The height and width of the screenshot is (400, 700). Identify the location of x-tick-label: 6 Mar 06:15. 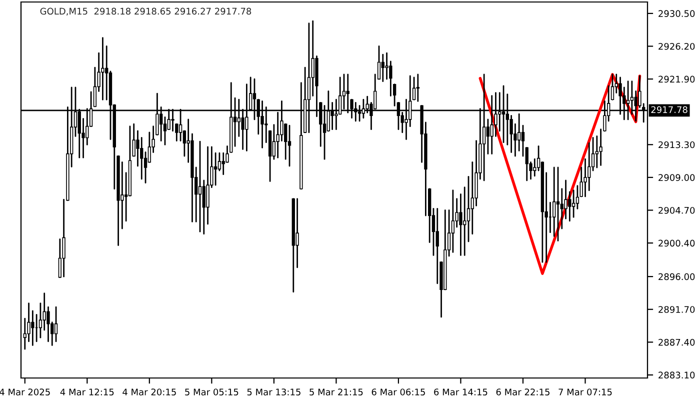
(398, 392).